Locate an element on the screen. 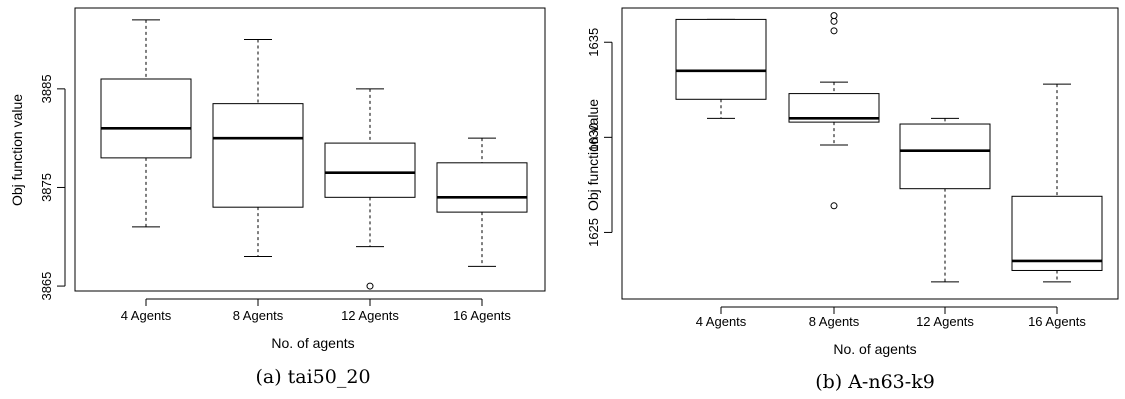  panel-a-x-tick-label-3: 16 Agents is located at coordinates (482, 315).